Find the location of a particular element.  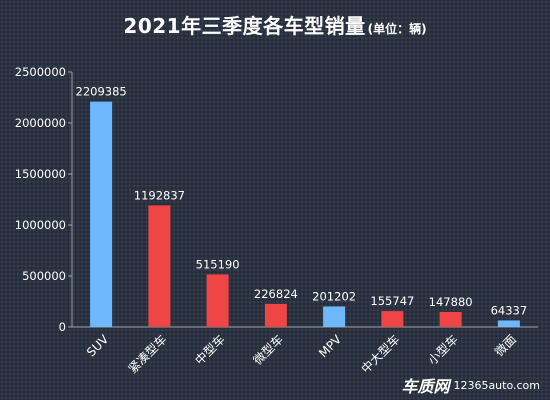

y-tick-label: 1500000 is located at coordinates (40, 174).